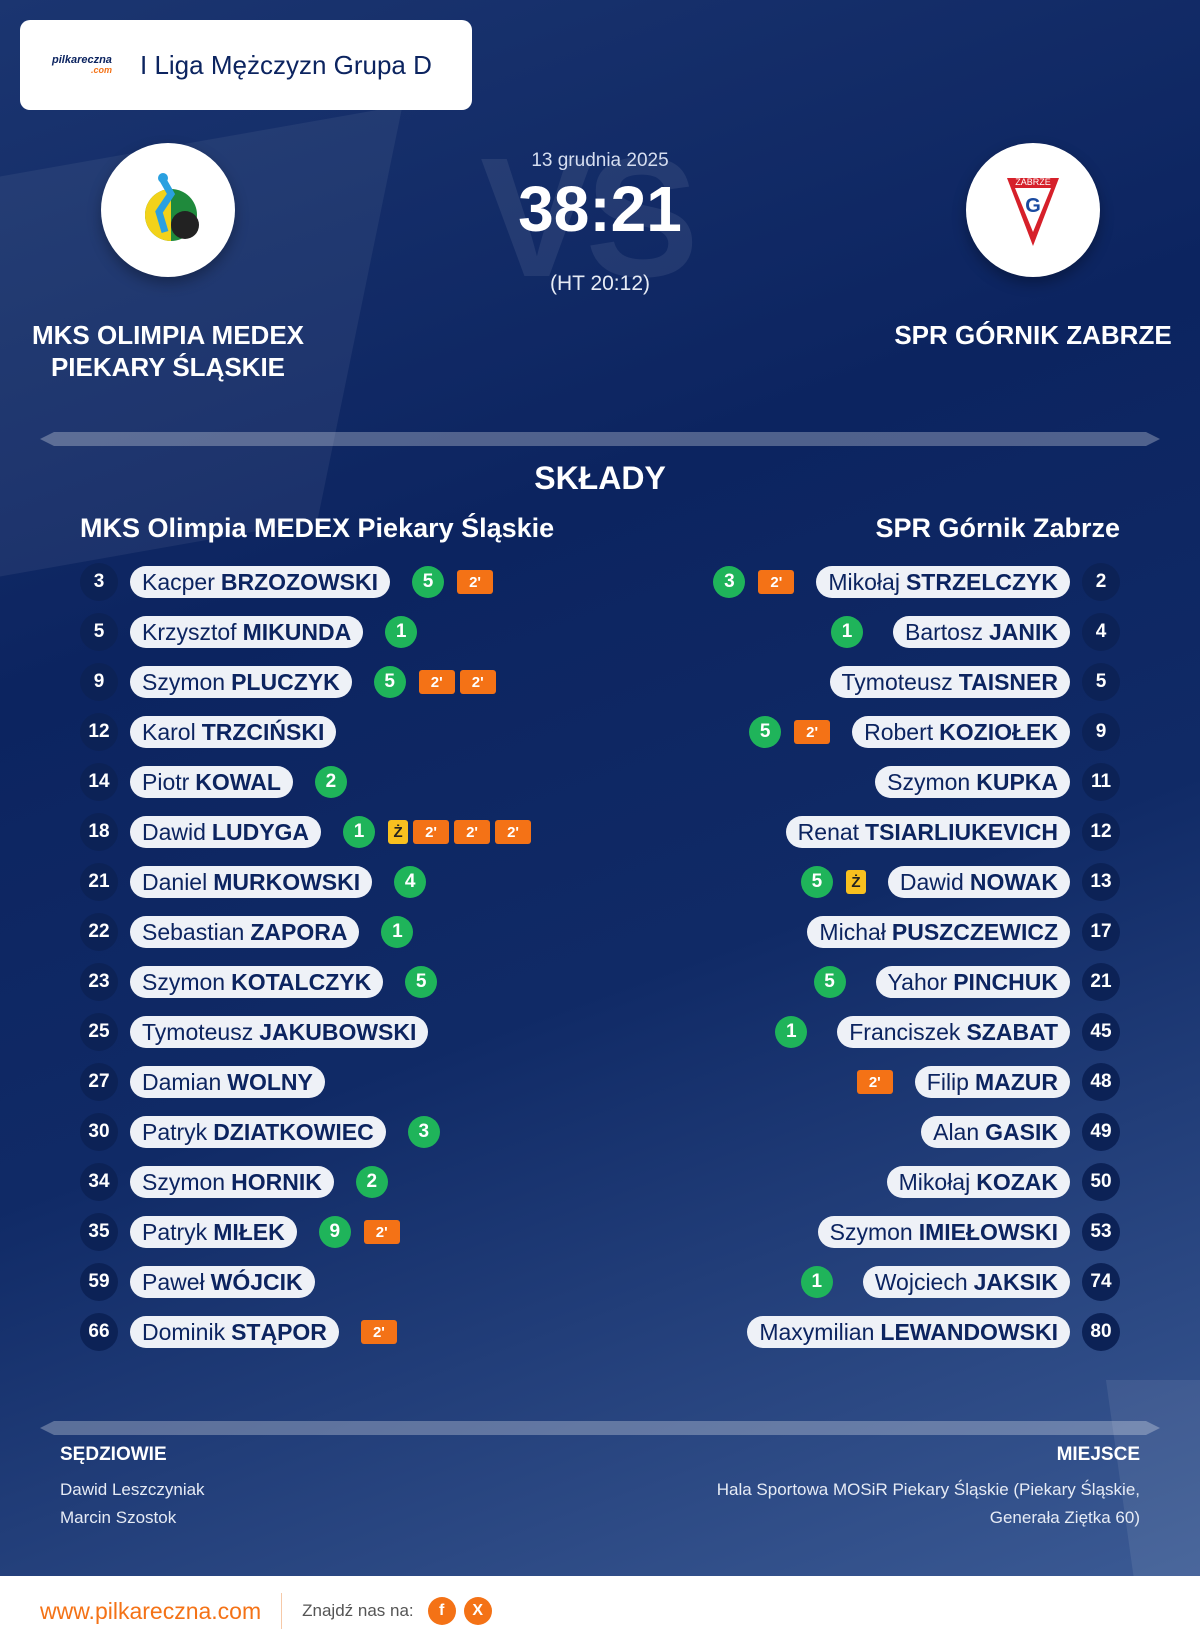  Describe the element at coordinates (285, 681) in the screenshot. I see `last-name: PLUCZYK` at that location.